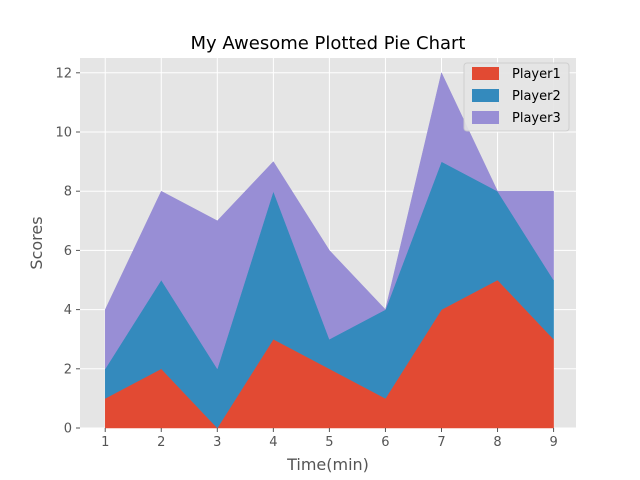 The height and width of the screenshot is (480, 640). I want to click on x-tick-label: 7, so click(441, 442).